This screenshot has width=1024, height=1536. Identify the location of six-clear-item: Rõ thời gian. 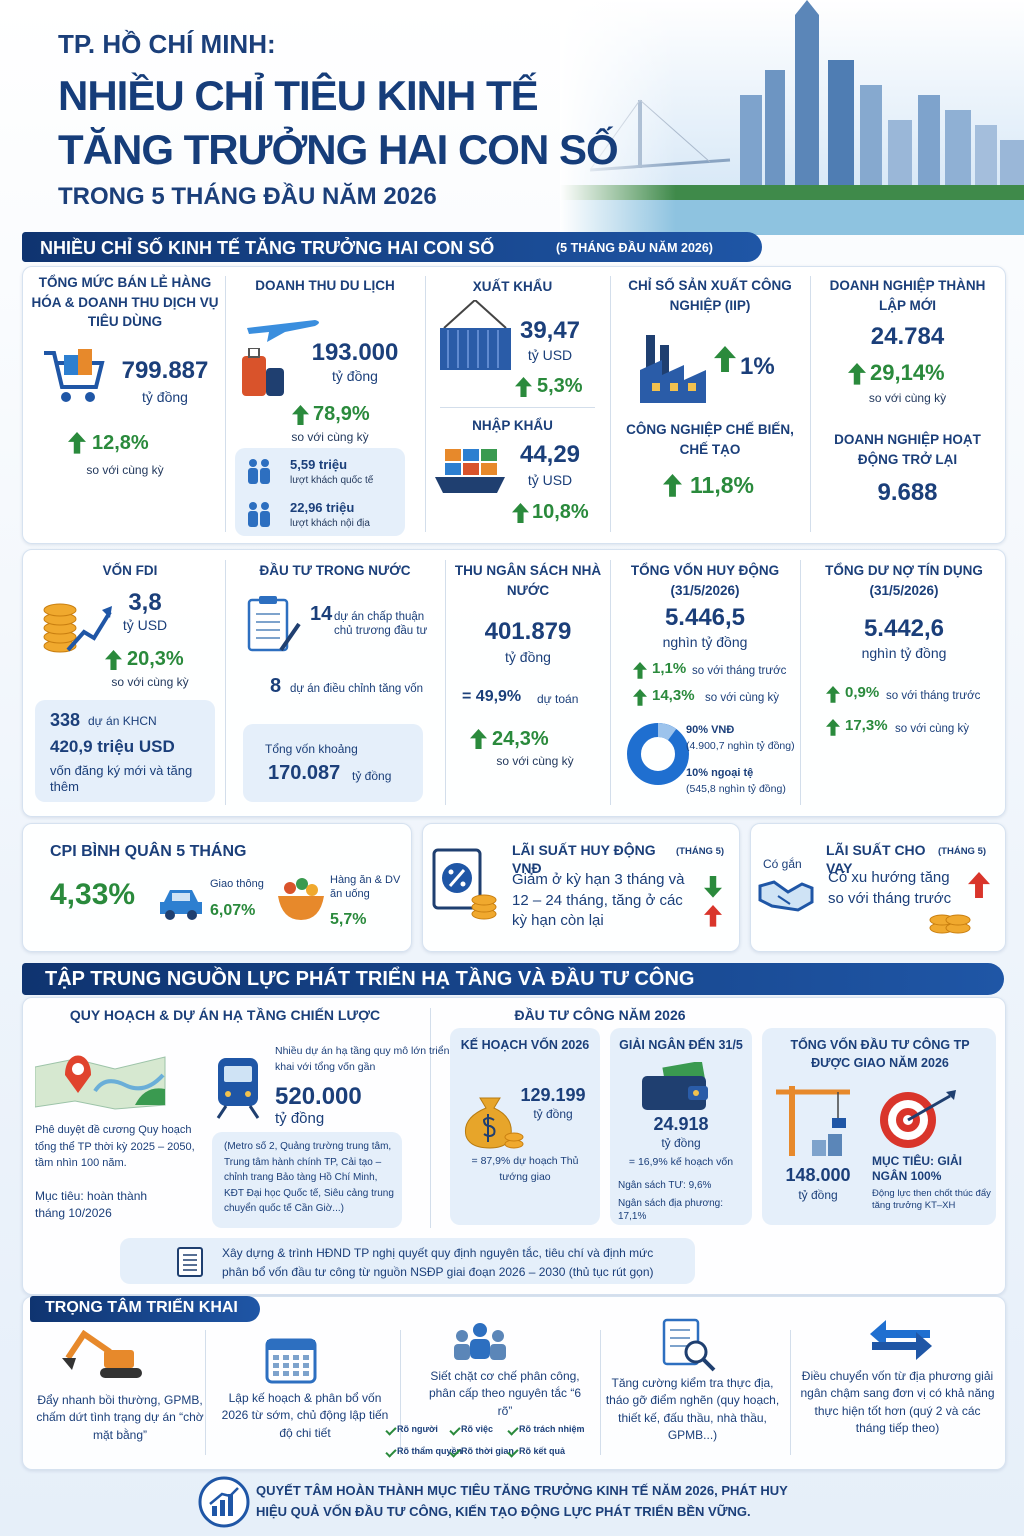
(487, 1451).